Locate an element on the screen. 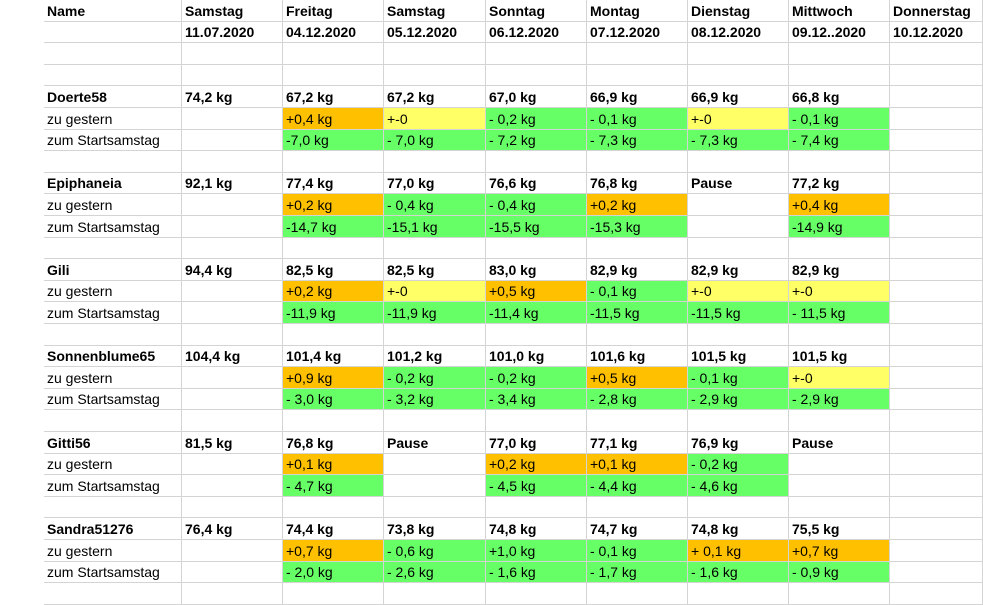  daily-weight: 74,8 kg is located at coordinates (536, 529).